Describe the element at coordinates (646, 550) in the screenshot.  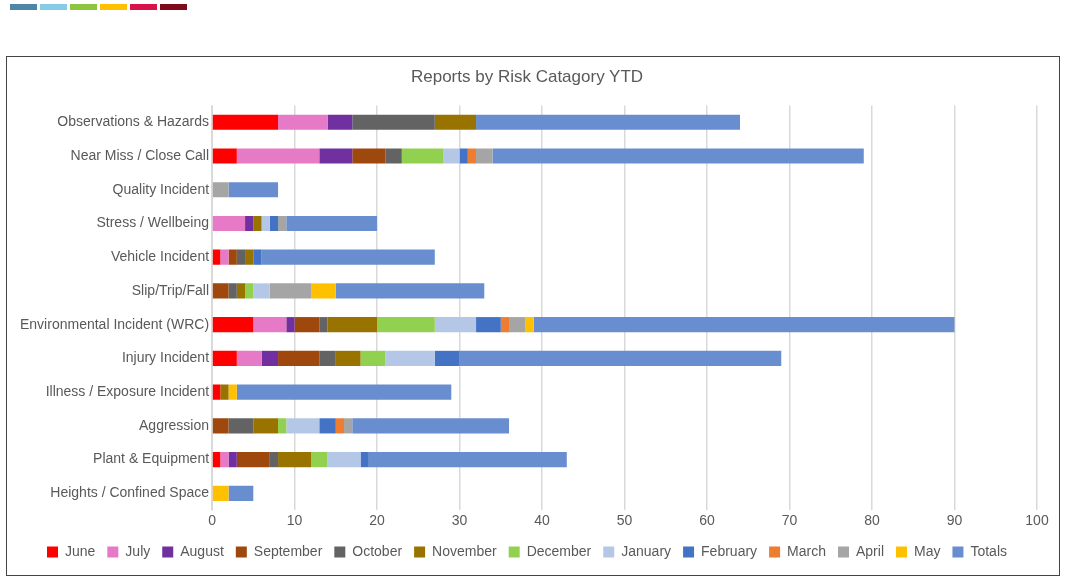
I see `legend-label: January` at that location.